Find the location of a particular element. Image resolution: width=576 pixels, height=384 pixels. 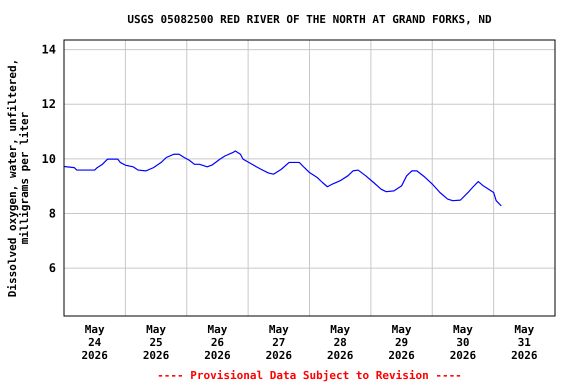

x-tick-label: May 26 2026 is located at coordinates (218, 342).